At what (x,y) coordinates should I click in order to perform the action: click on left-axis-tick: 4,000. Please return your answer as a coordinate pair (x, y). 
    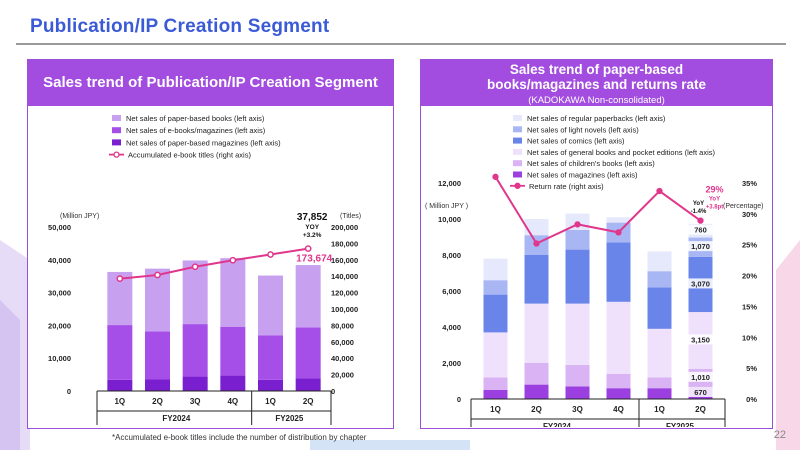
    Looking at the image, I should click on (451, 327).